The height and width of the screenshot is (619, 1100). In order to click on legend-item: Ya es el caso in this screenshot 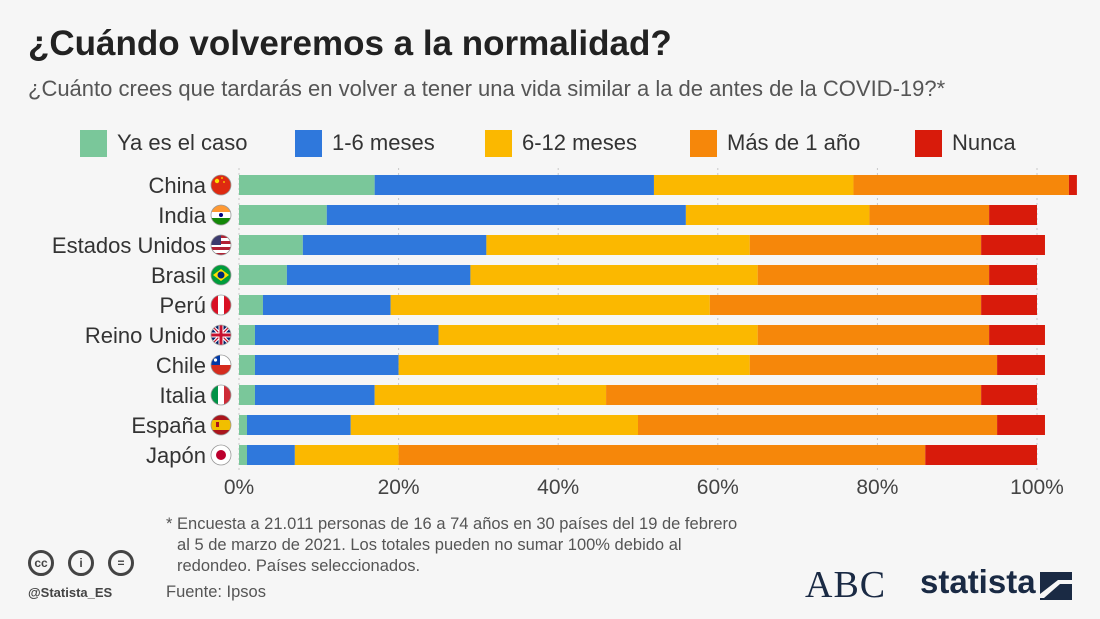, I will do `click(163, 143)`.